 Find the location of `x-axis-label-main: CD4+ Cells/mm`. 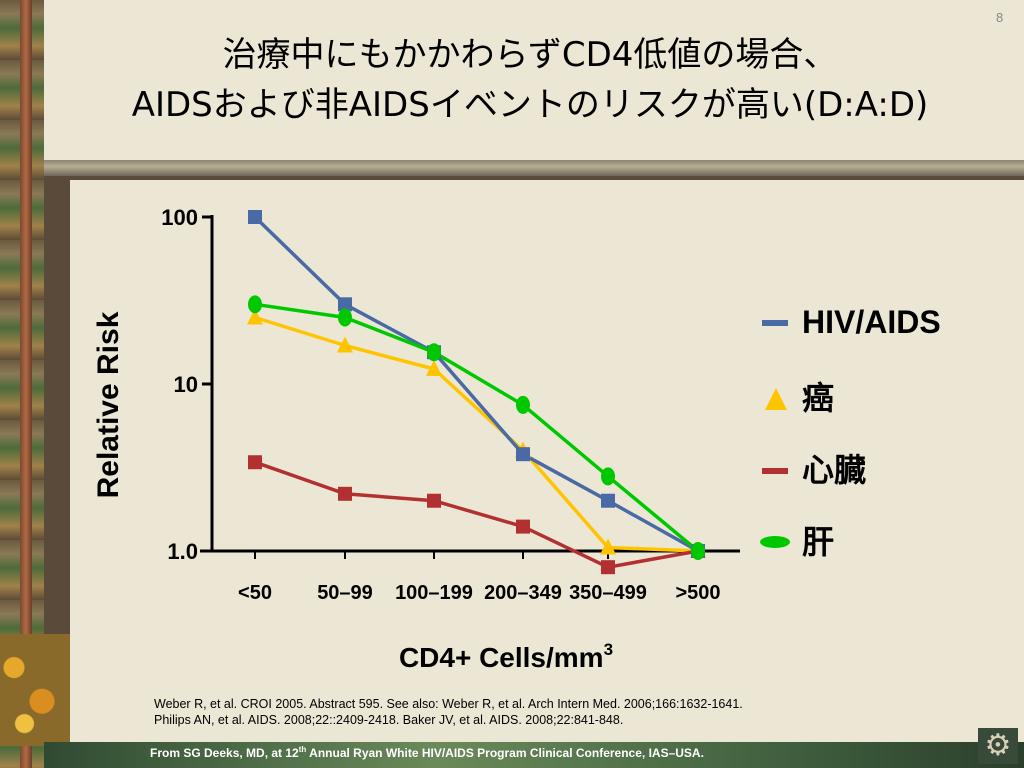

x-axis-label-main: CD4+ Cells/mm is located at coordinates (501, 657).